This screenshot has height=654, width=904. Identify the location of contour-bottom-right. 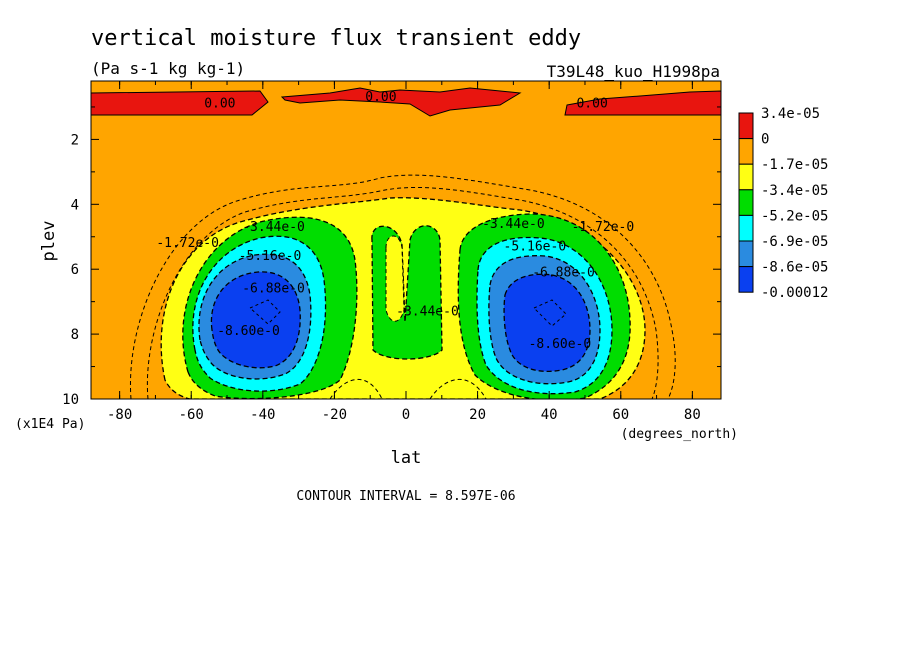
(458, 389).